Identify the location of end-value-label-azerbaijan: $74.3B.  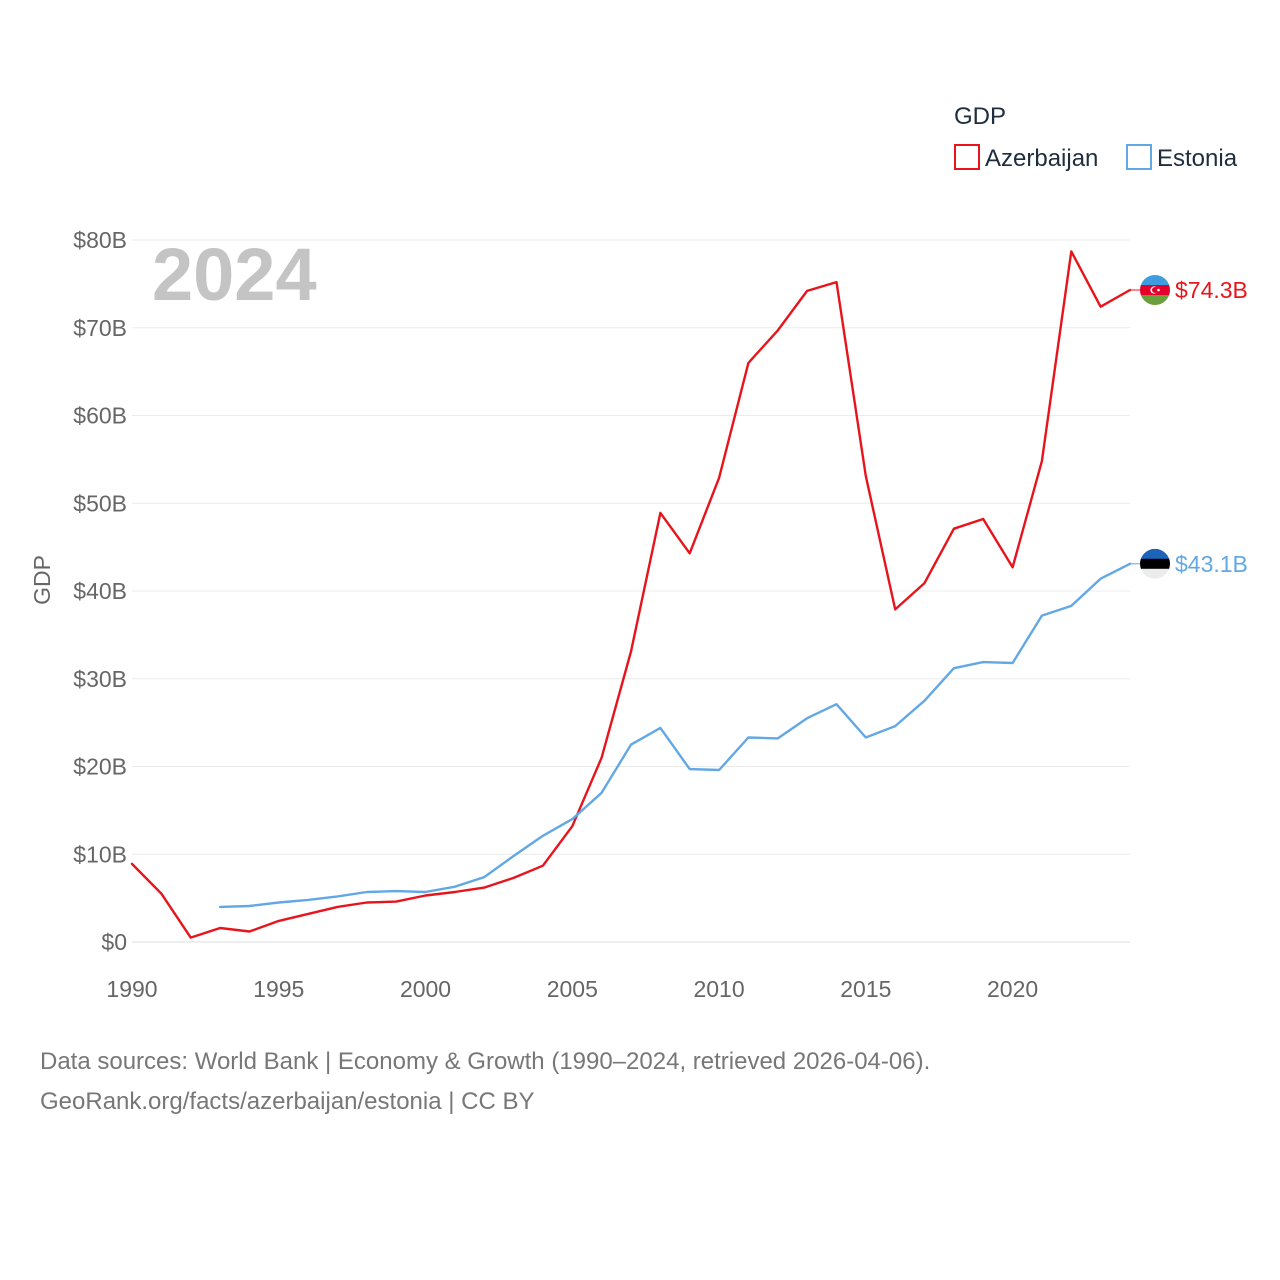
(1211, 290).